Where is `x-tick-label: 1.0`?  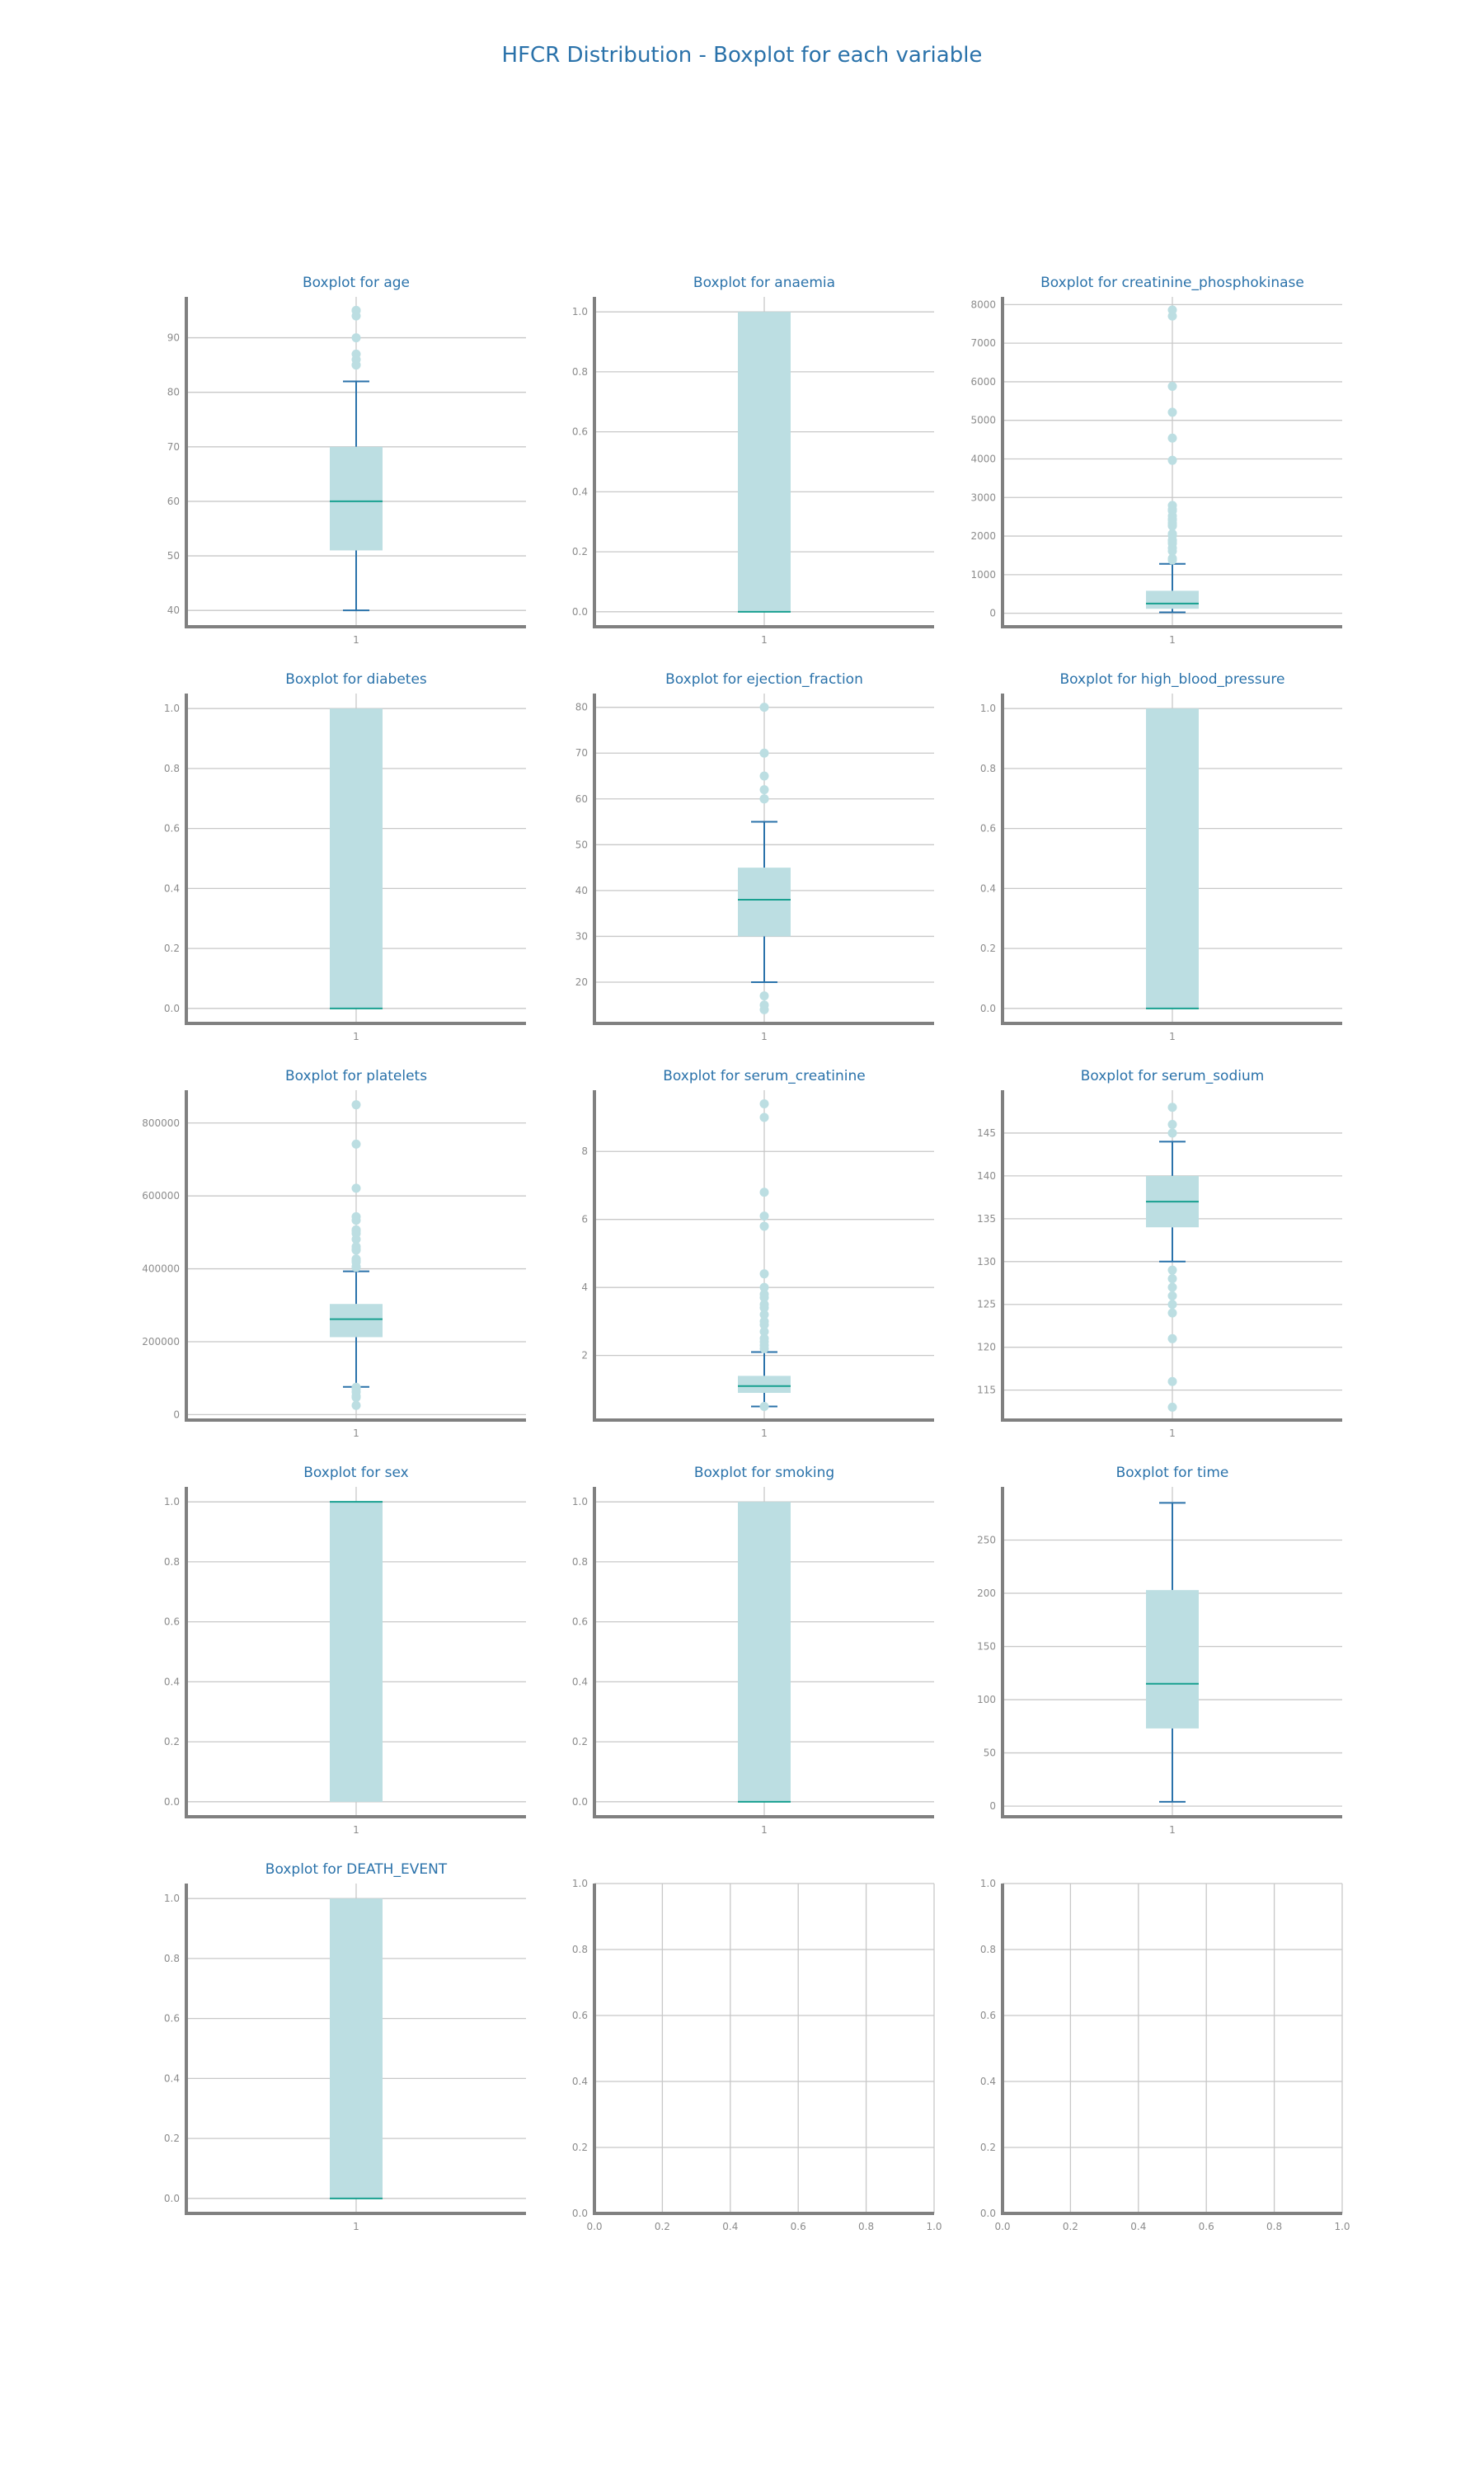 x-tick-label: 1.0 is located at coordinates (934, 2226).